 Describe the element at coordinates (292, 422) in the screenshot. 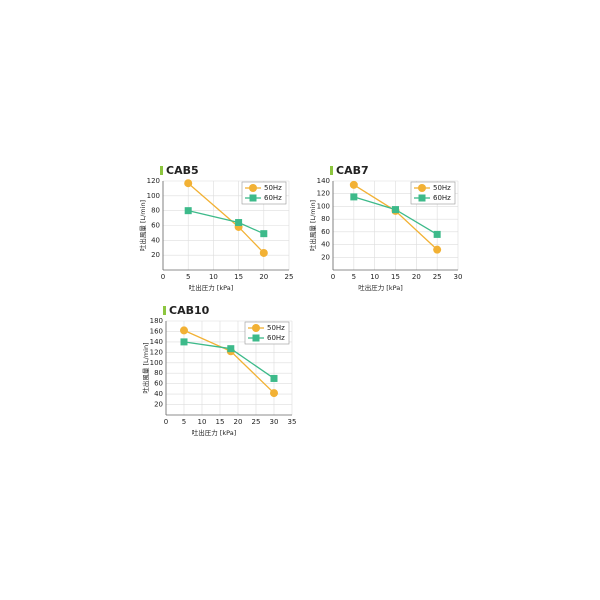

I see `x-tick-label: 35` at that location.